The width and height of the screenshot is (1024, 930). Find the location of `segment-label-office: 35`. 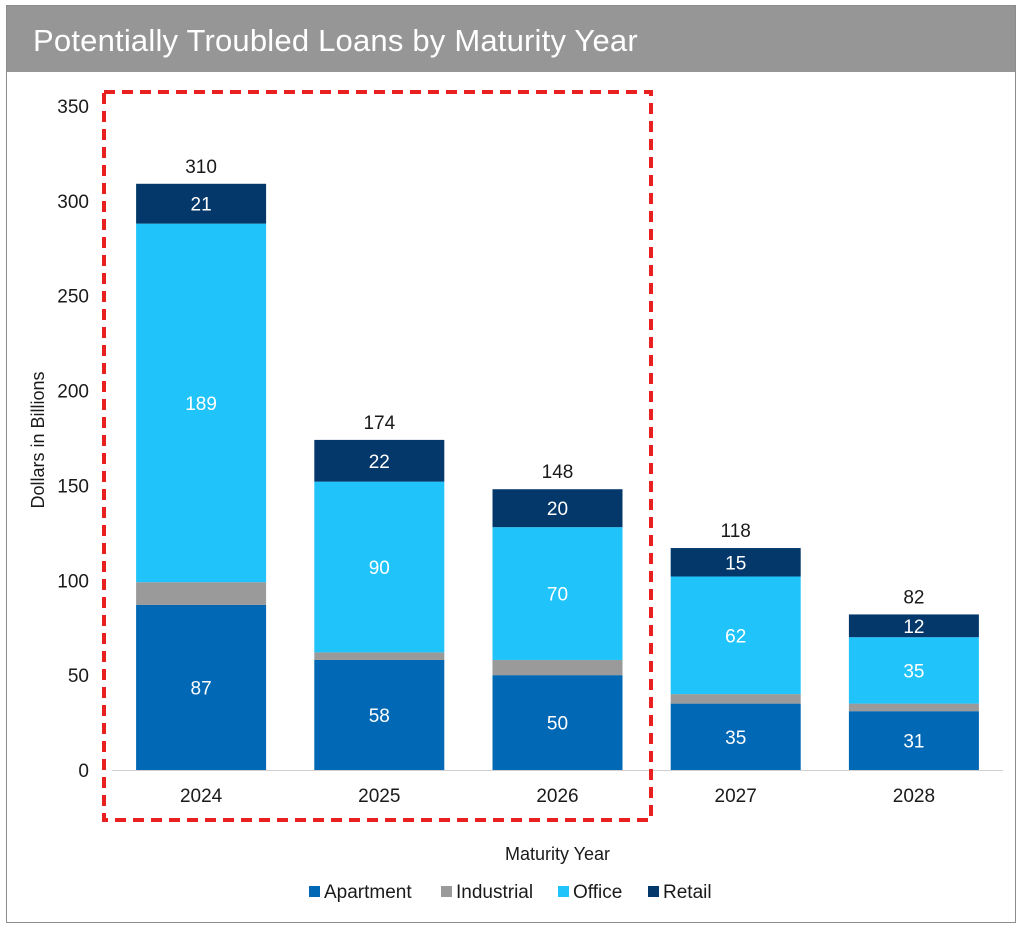

segment-label-office: 35 is located at coordinates (913, 671).